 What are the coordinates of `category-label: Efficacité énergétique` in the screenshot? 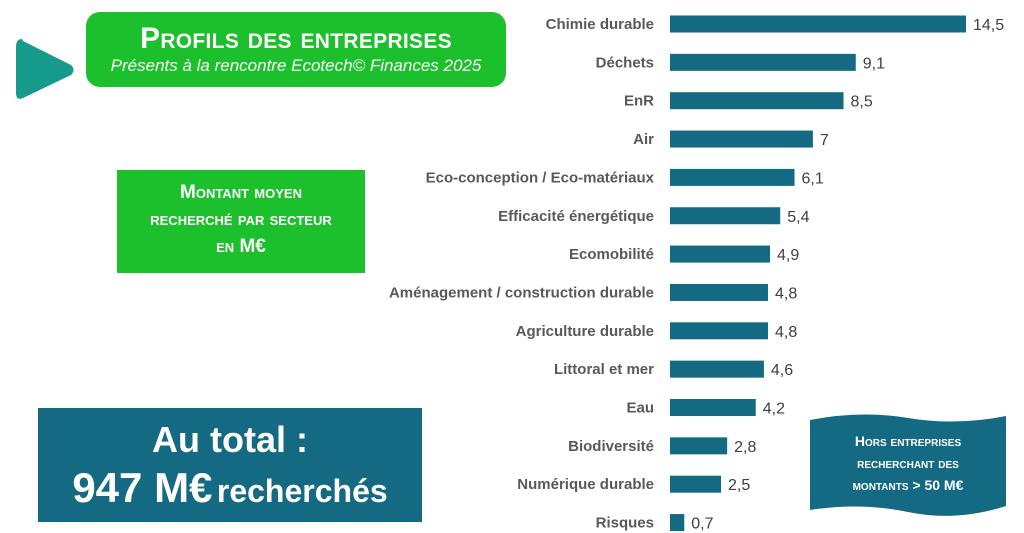 It's located at (576, 216).